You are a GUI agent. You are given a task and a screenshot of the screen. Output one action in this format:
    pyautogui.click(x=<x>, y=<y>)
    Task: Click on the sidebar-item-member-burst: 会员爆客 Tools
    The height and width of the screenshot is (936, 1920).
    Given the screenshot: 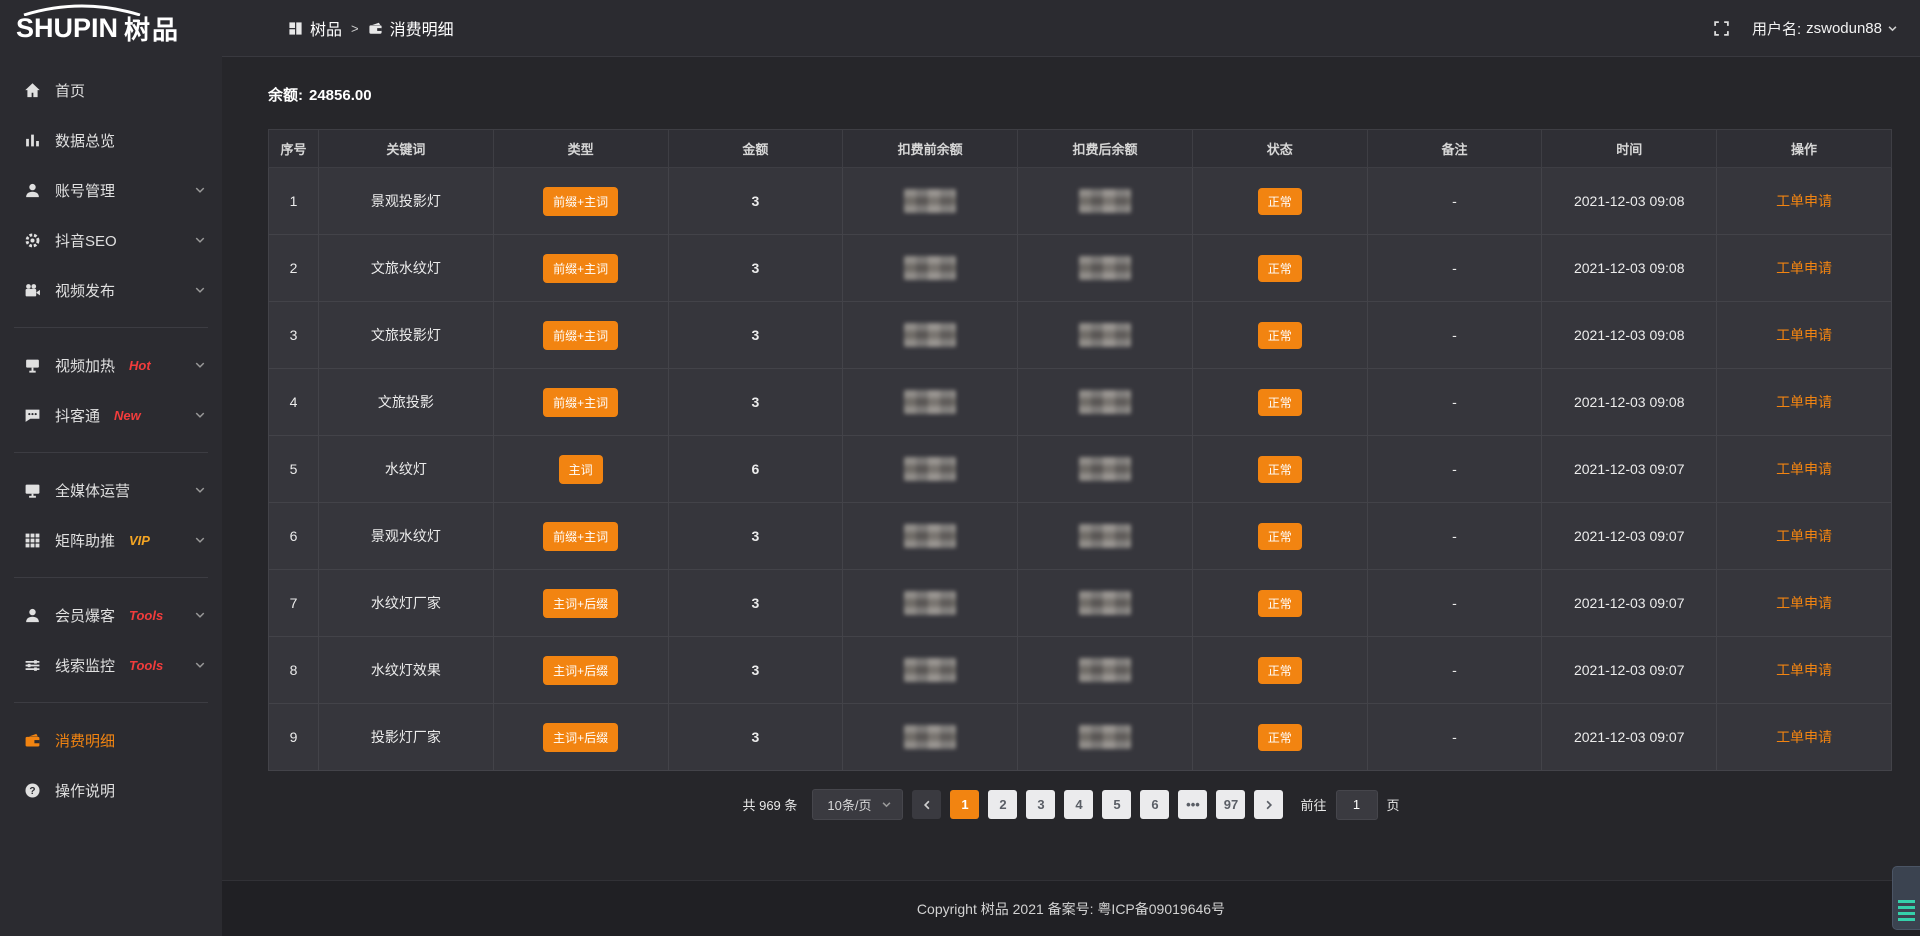 What is the action you would take?
    pyautogui.click(x=111, y=615)
    